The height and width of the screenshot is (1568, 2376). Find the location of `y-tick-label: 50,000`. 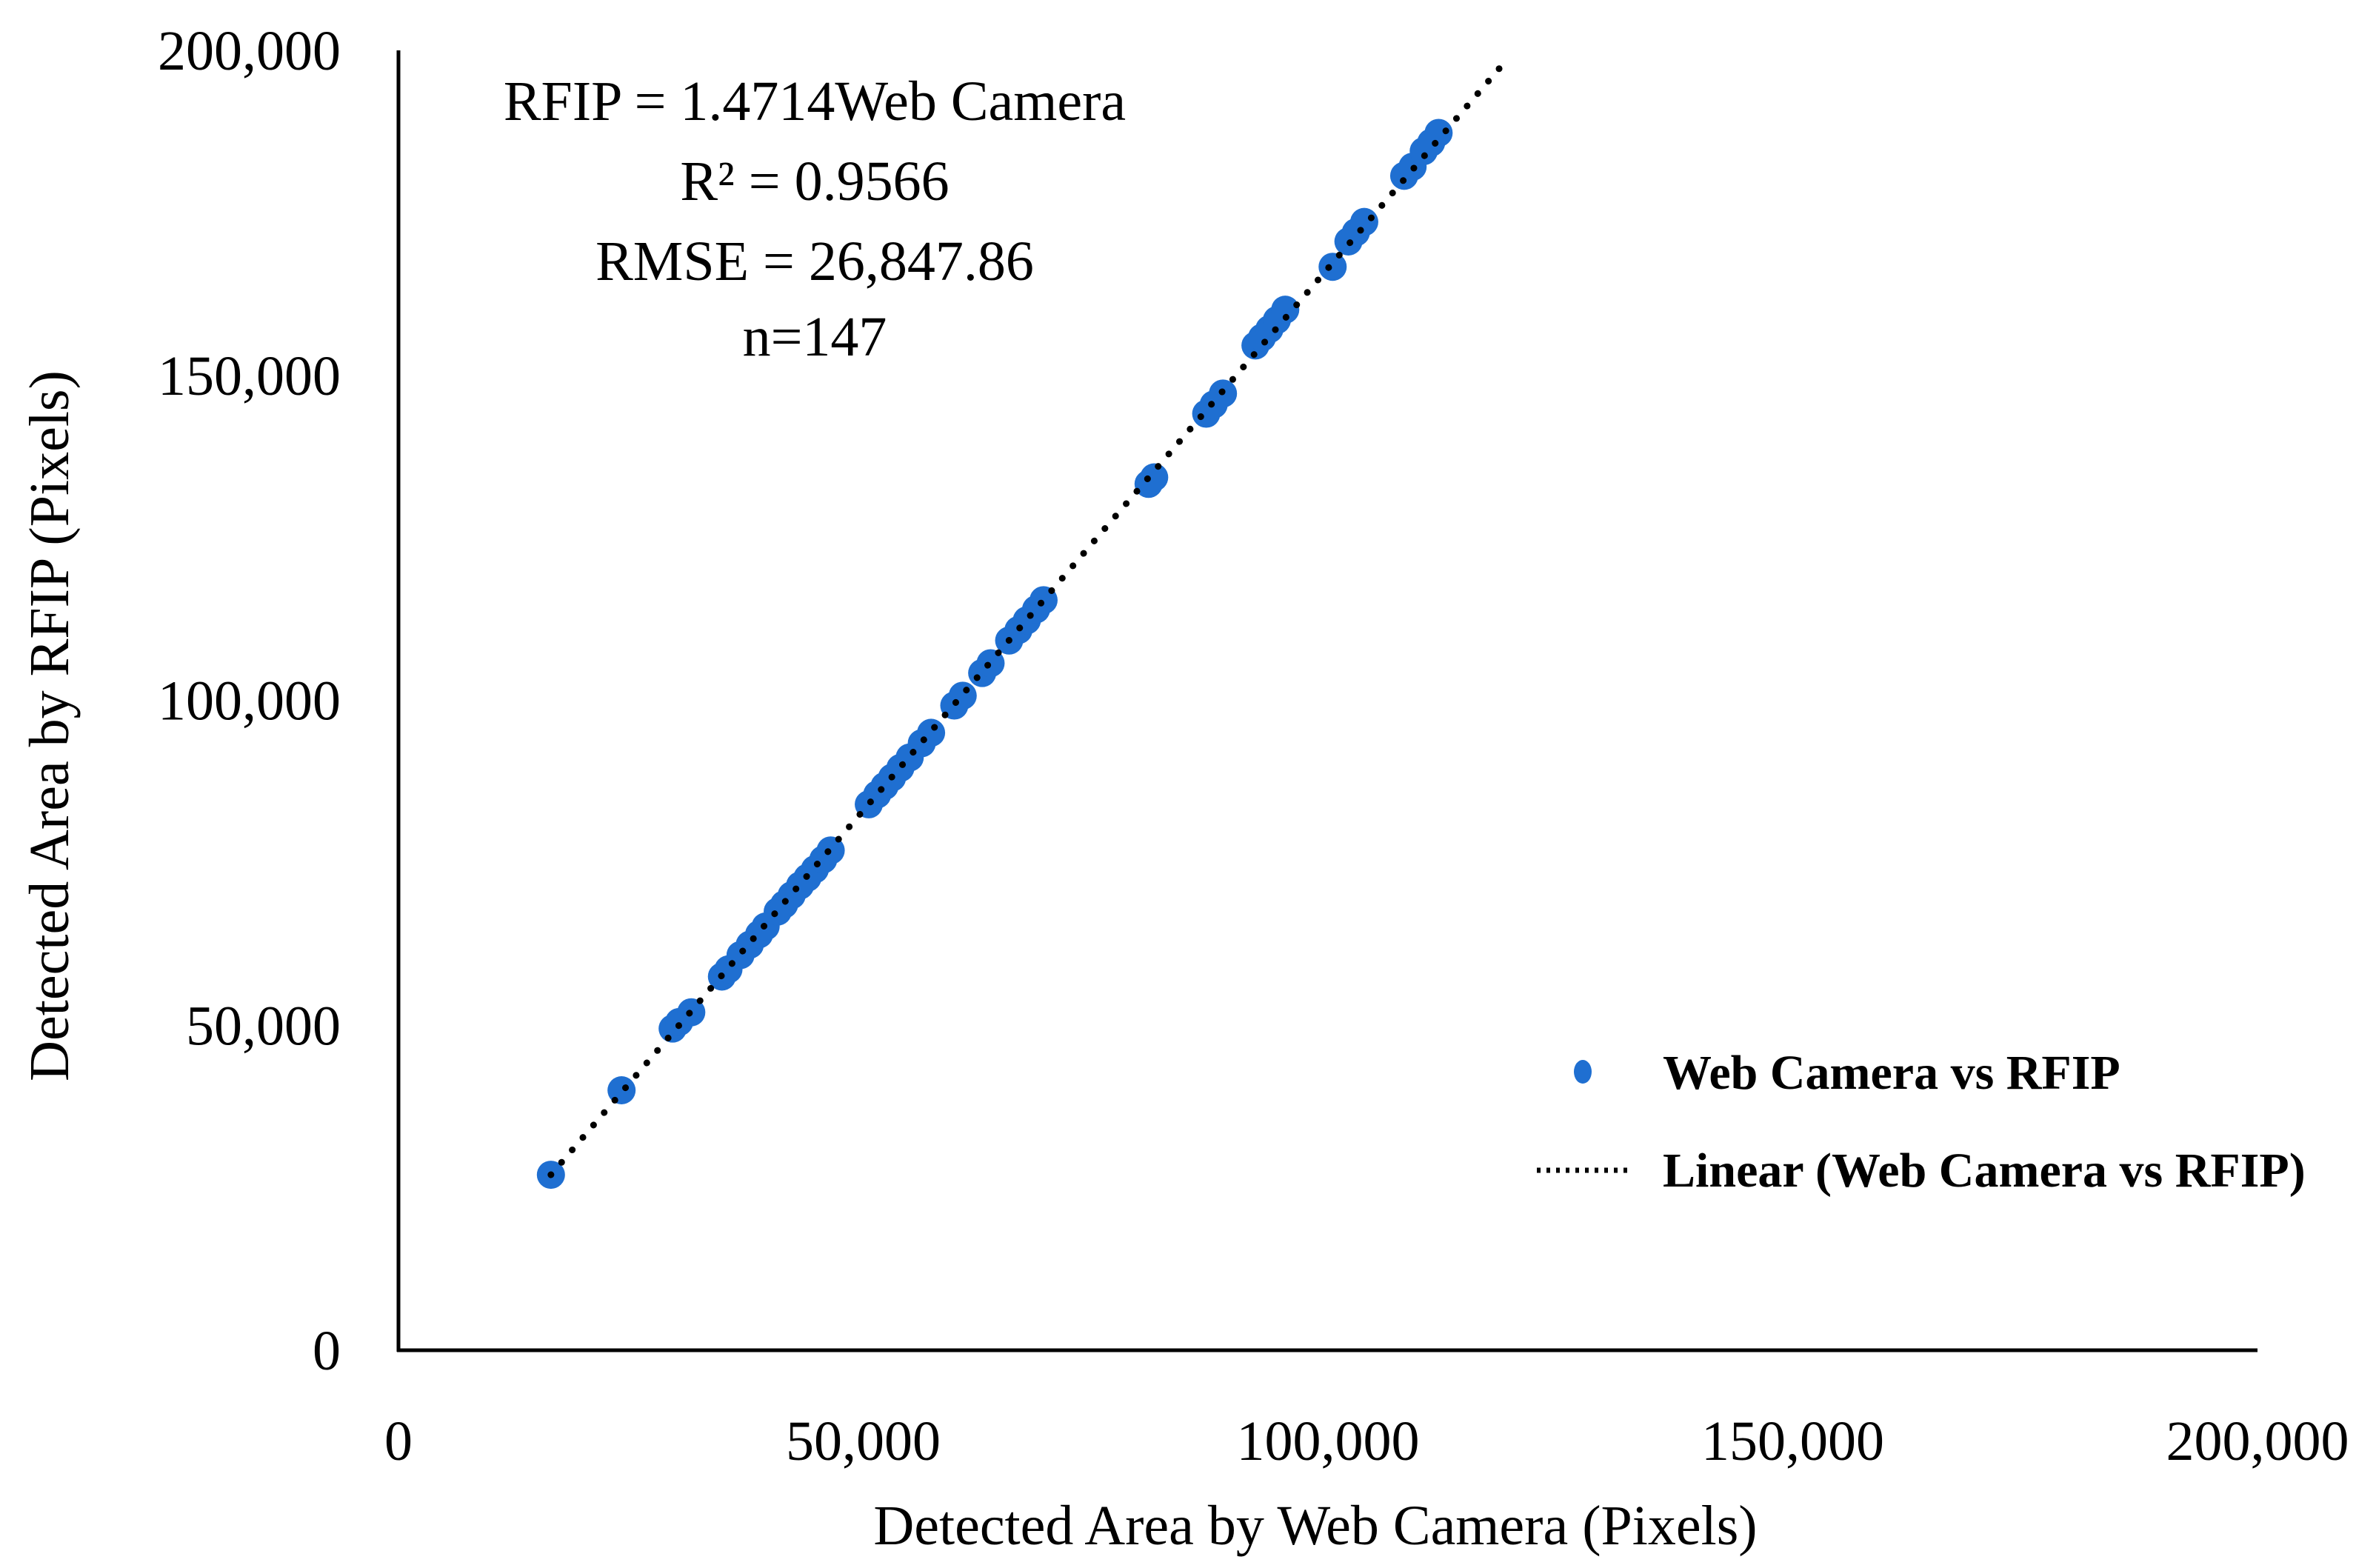

y-tick-label: 50,000 is located at coordinates (263, 1026).